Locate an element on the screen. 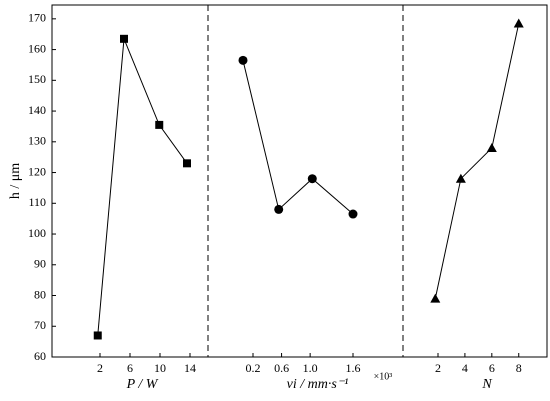 The height and width of the screenshot is (401, 550). y-tick-label: 70 is located at coordinates (40, 325).